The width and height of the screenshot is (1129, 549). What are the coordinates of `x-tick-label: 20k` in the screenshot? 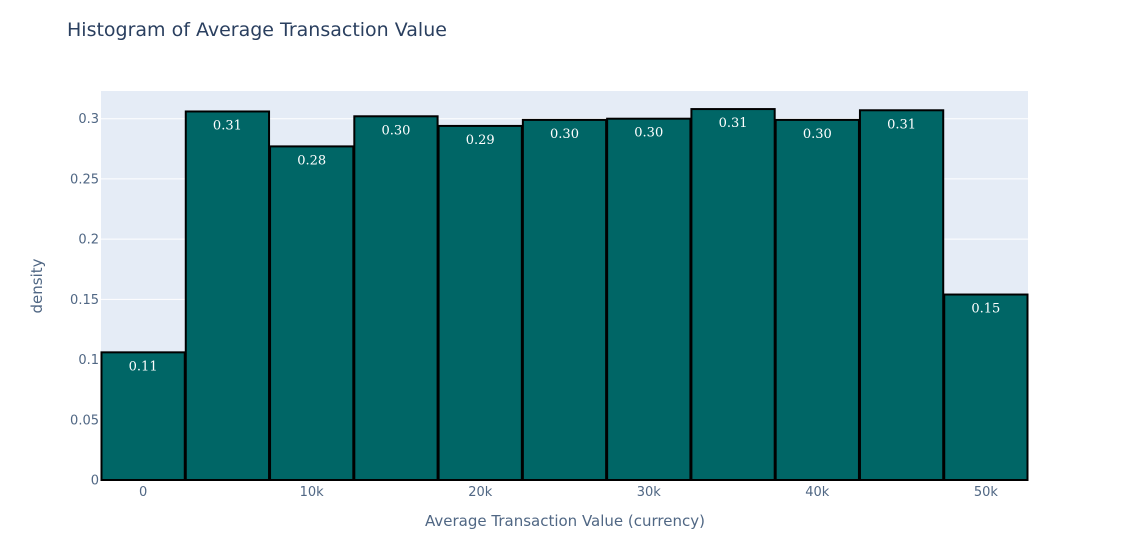 It's located at (480, 492).